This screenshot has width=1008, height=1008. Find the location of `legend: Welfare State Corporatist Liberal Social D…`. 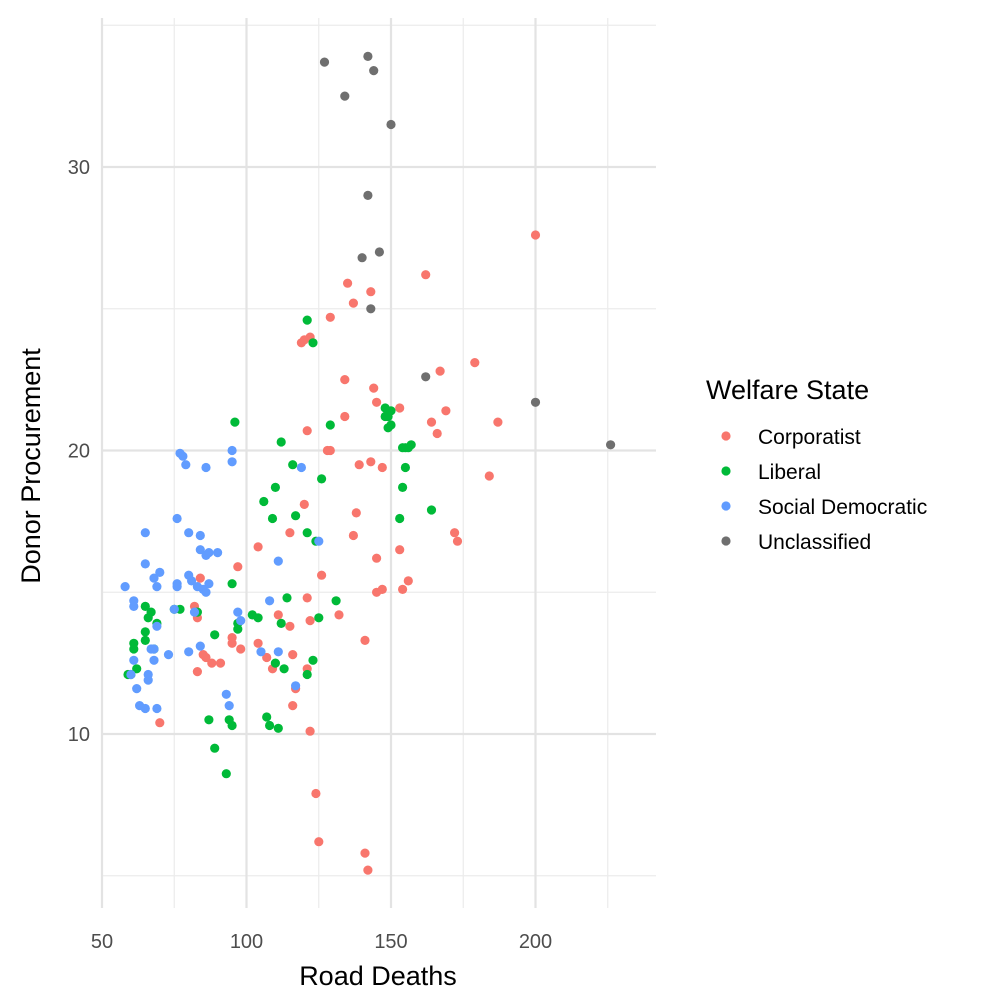

legend: Welfare State Corporatist Liberal Social D… is located at coordinates (816, 464).